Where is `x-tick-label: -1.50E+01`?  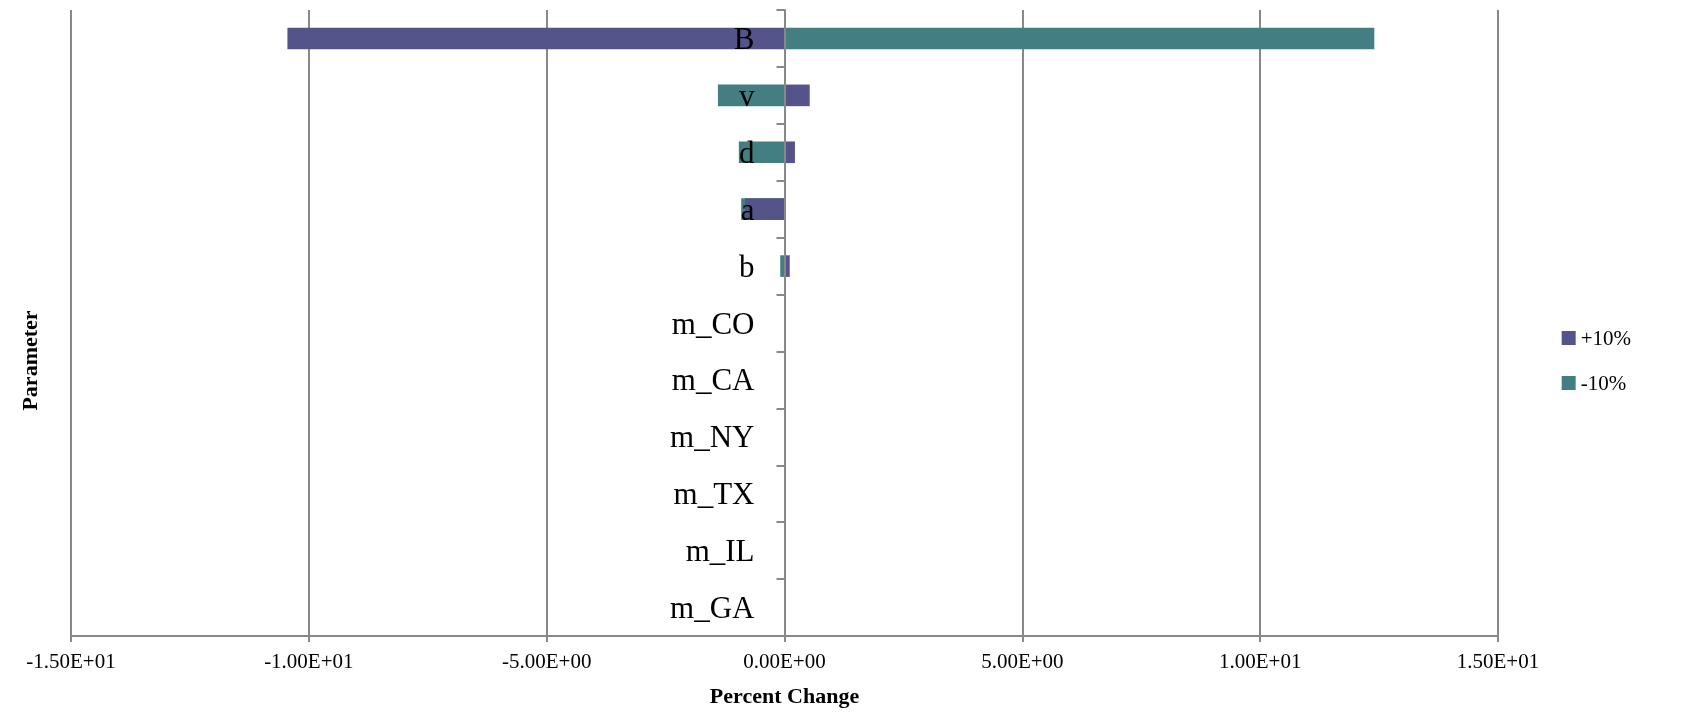
x-tick-label: -1.50E+01 is located at coordinates (71, 660).